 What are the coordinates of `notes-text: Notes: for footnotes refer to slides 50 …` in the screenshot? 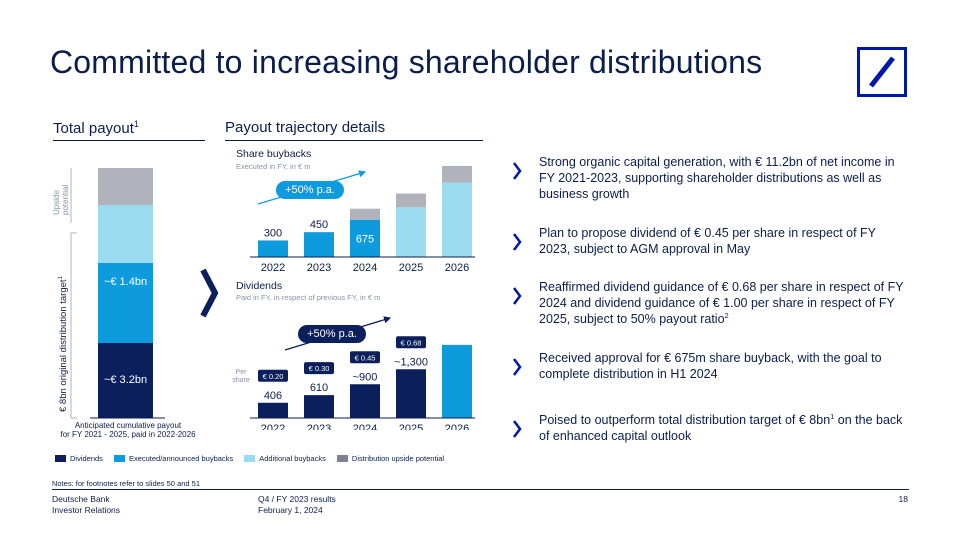 It's located at (126, 483).